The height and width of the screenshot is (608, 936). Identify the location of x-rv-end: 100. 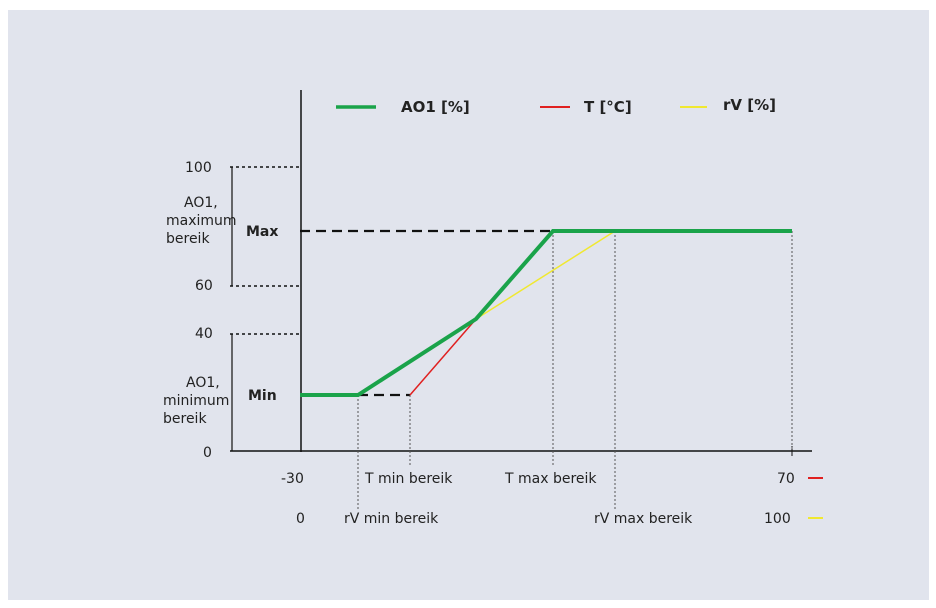
(777, 519).